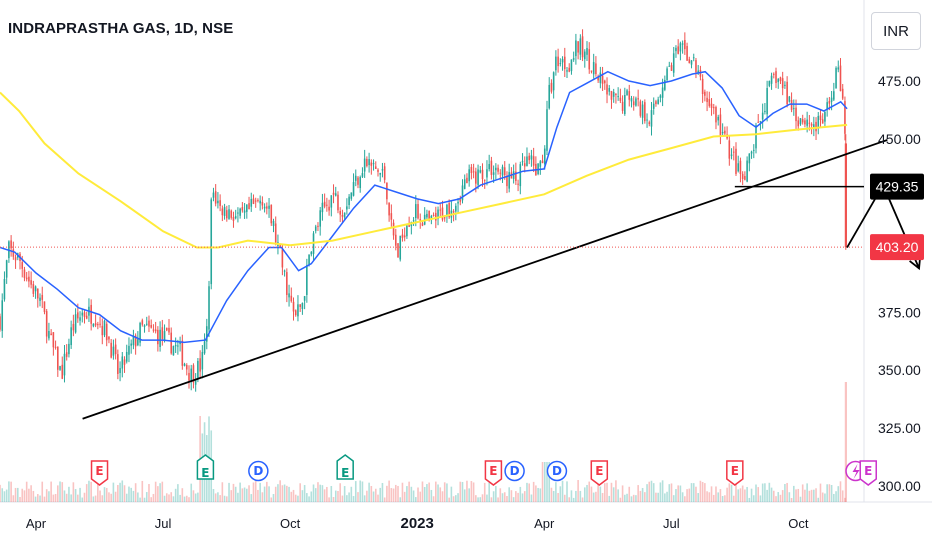  Describe the element at coordinates (899, 283) in the screenshot. I see `price-axis: 300.00 325.00 350.00 375.00 450.00 475.00` at that location.